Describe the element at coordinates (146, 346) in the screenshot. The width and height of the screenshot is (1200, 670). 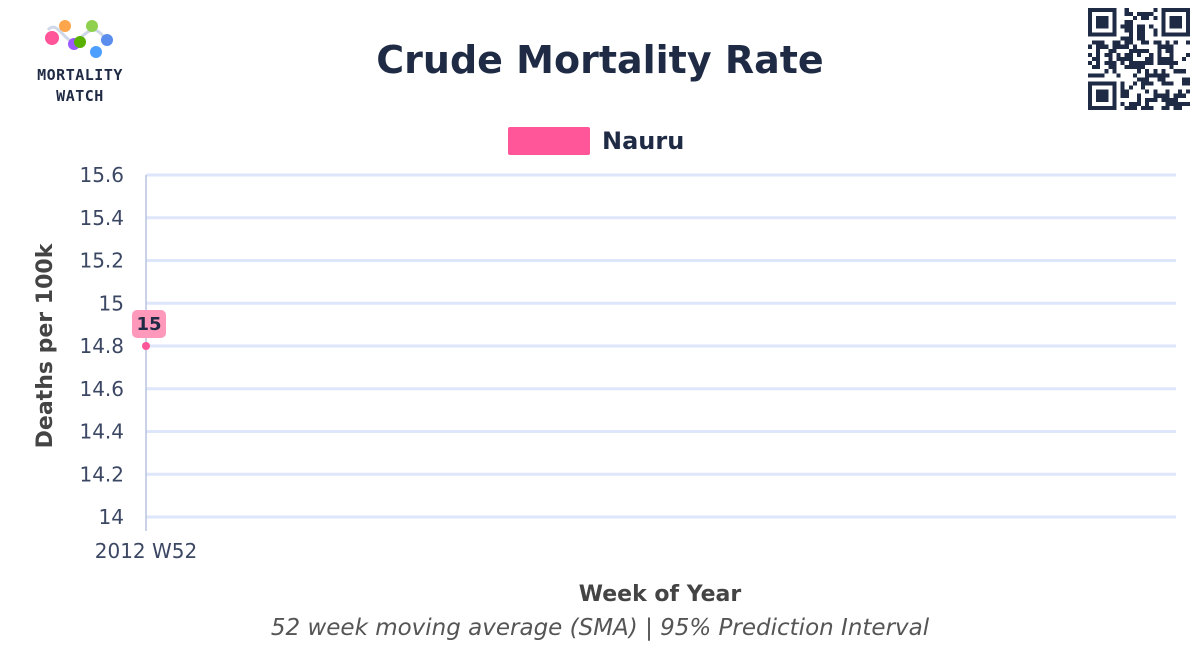
I see `data-point` at that location.